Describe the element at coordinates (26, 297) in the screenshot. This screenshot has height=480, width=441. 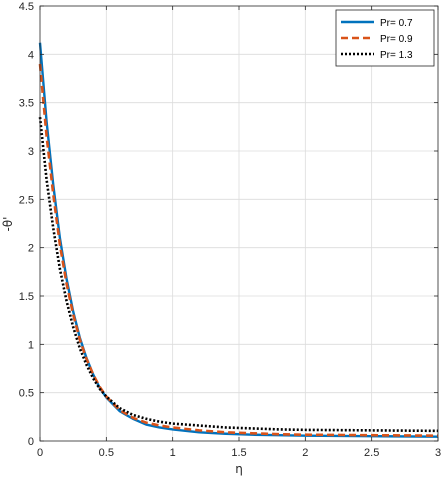
I see `y-tick-label: 1.5` at that location.